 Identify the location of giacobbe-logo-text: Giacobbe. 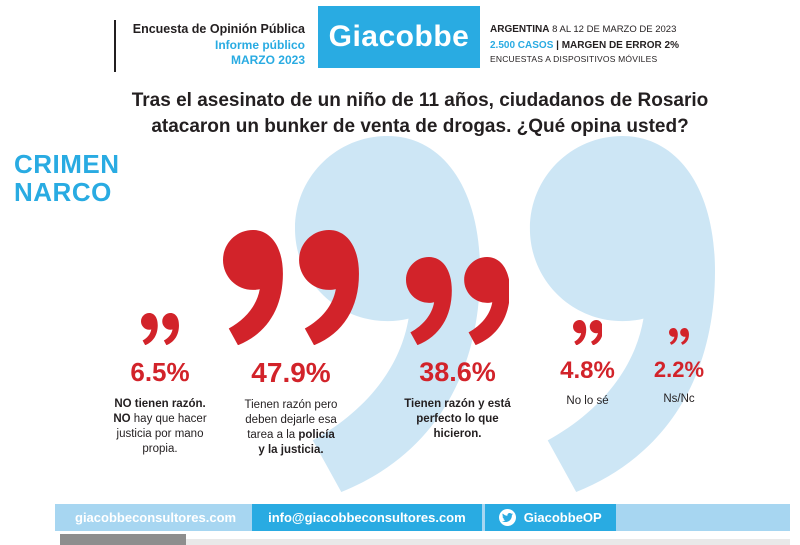
(399, 36).